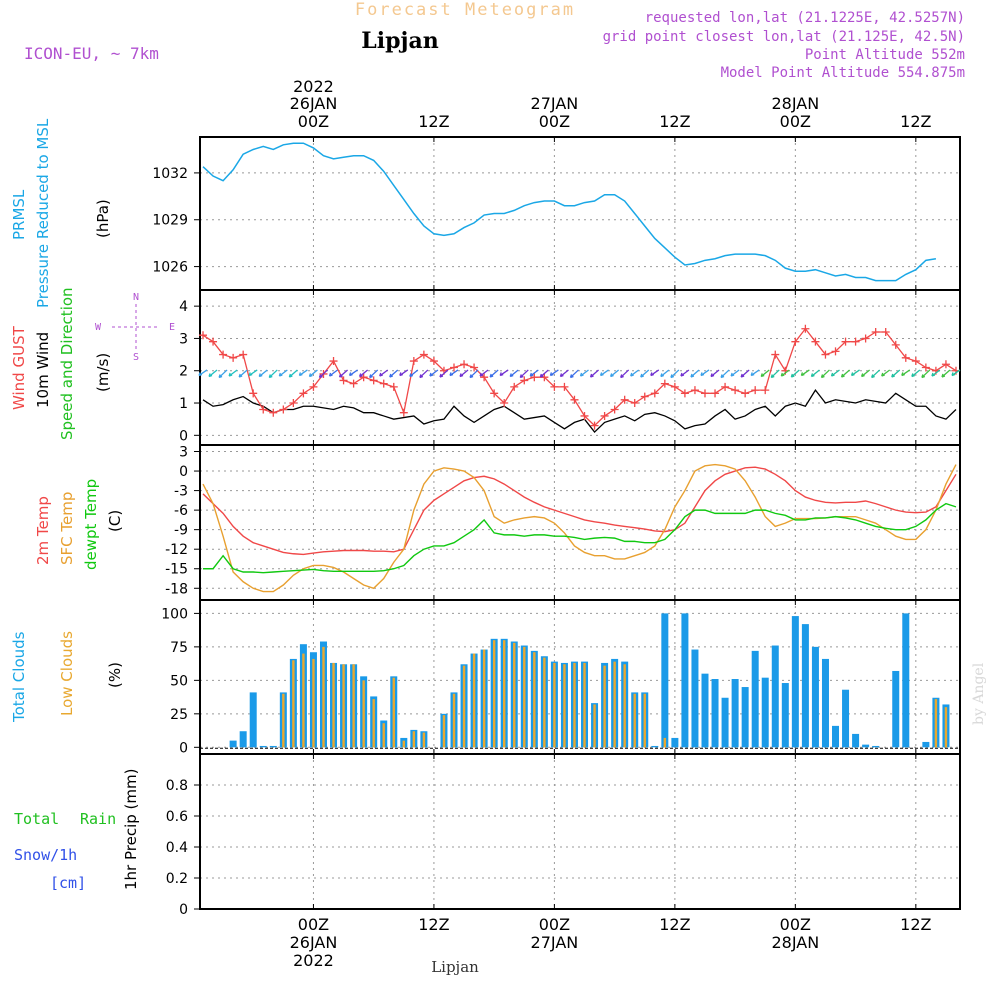 The width and height of the screenshot is (1000, 1000). Describe the element at coordinates (674, 924) in the screenshot. I see `bottom-axis-time: 12Z` at that location.